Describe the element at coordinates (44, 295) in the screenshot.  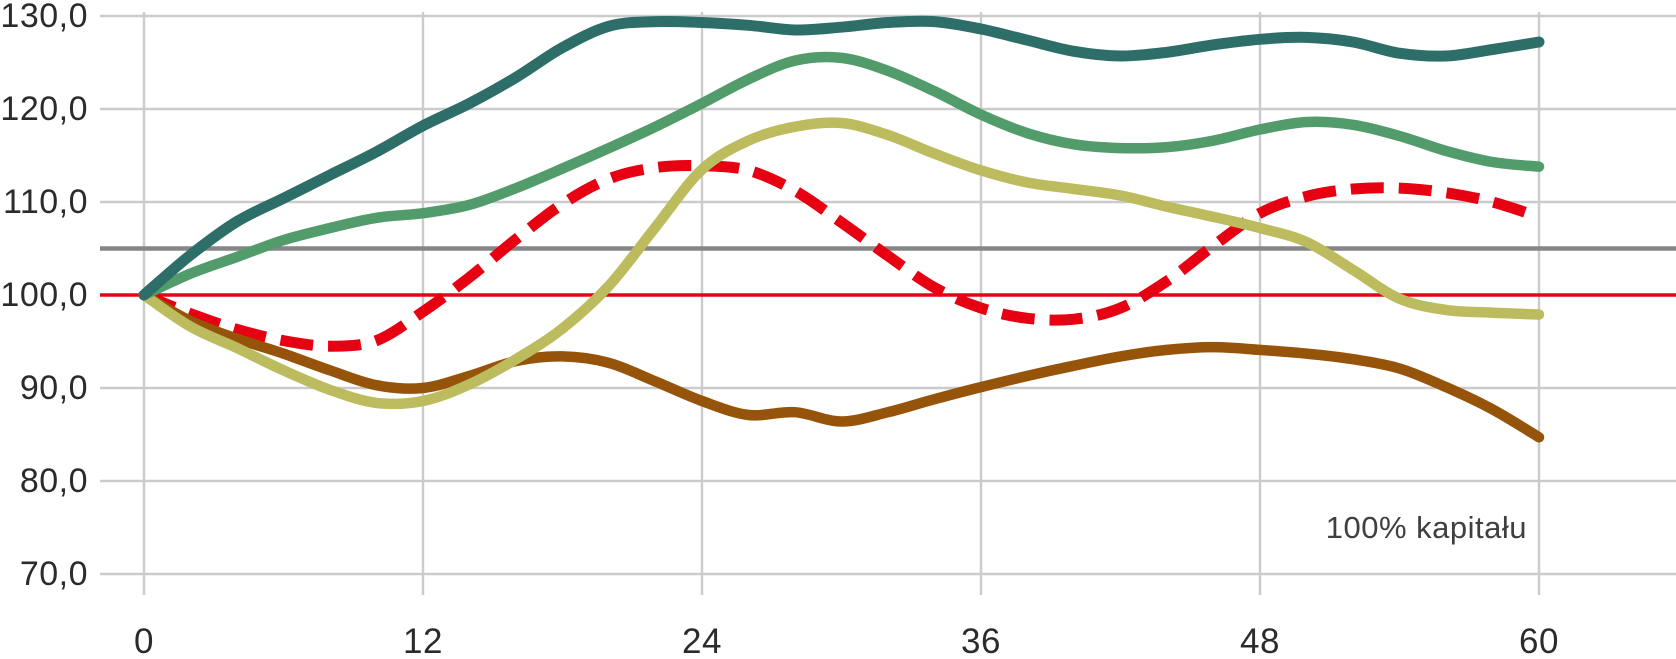
I see `y-axis-label-100: 100,0` at that location.